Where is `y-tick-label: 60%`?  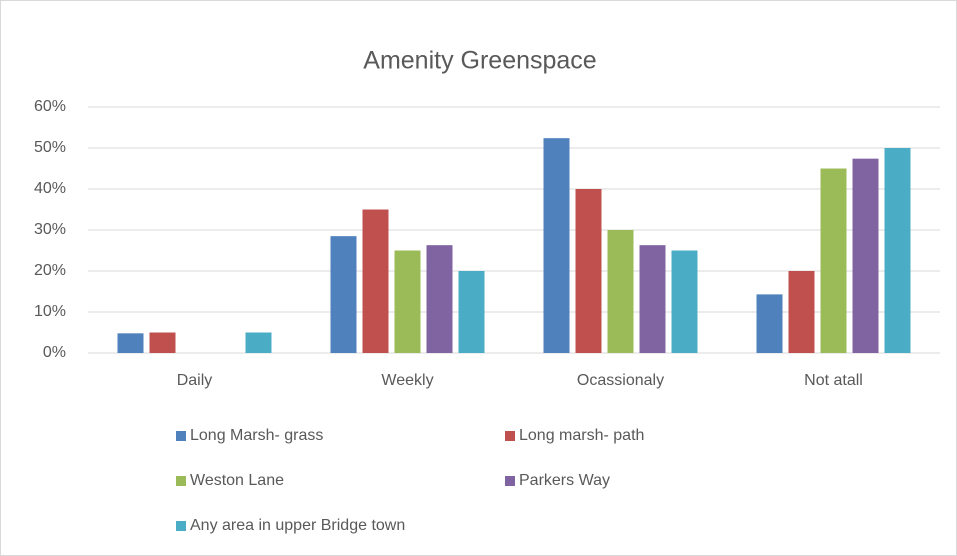
y-tick-label: 60% is located at coordinates (50, 106).